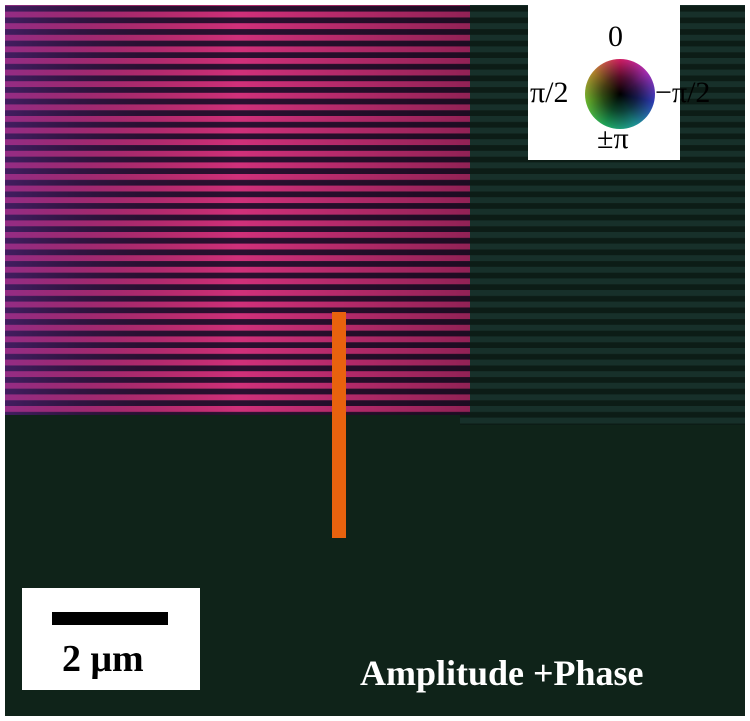 The width and height of the screenshot is (750, 721). Describe the element at coordinates (613, 138) in the screenshot. I see `phase-bottom: ±π` at that location.